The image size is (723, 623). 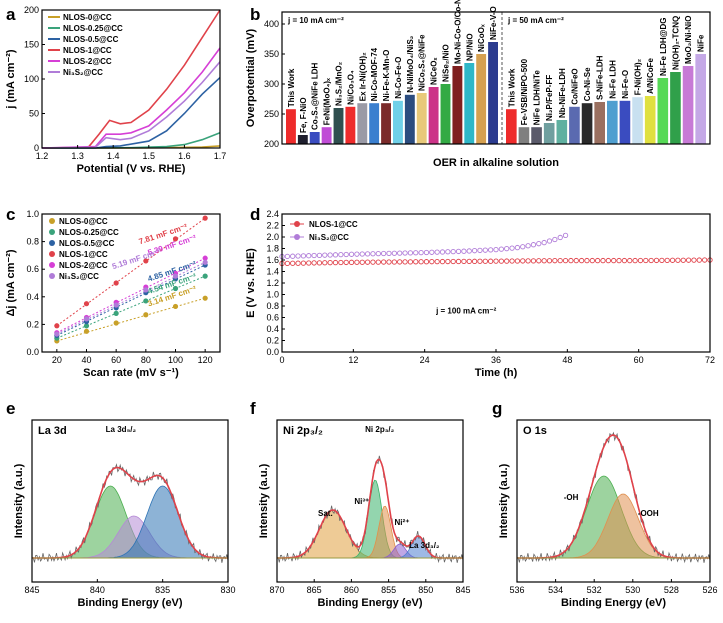 I want to click on c-xtick-label: 120, so click(x=205, y=360).